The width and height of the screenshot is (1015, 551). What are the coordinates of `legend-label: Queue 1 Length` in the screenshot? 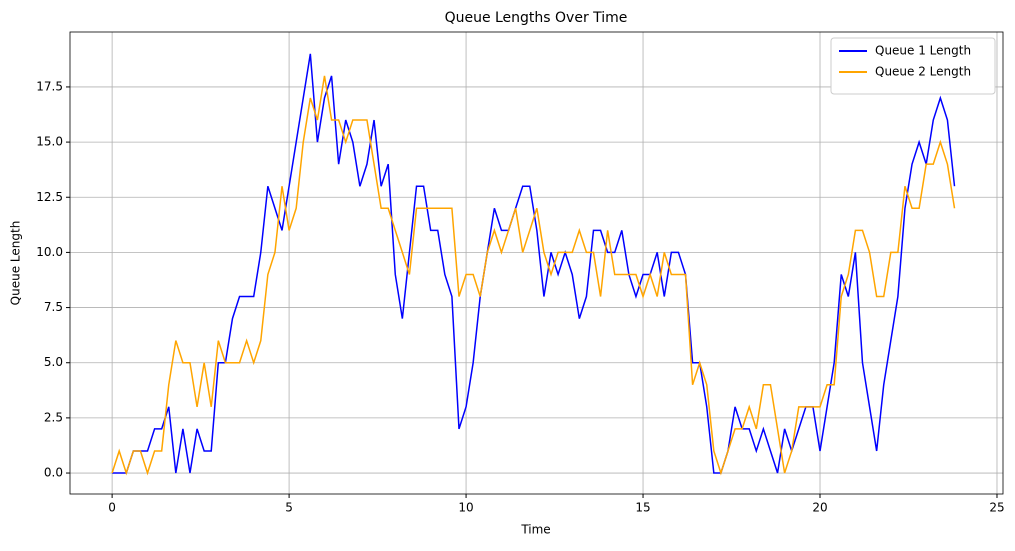 It's located at (923, 51).